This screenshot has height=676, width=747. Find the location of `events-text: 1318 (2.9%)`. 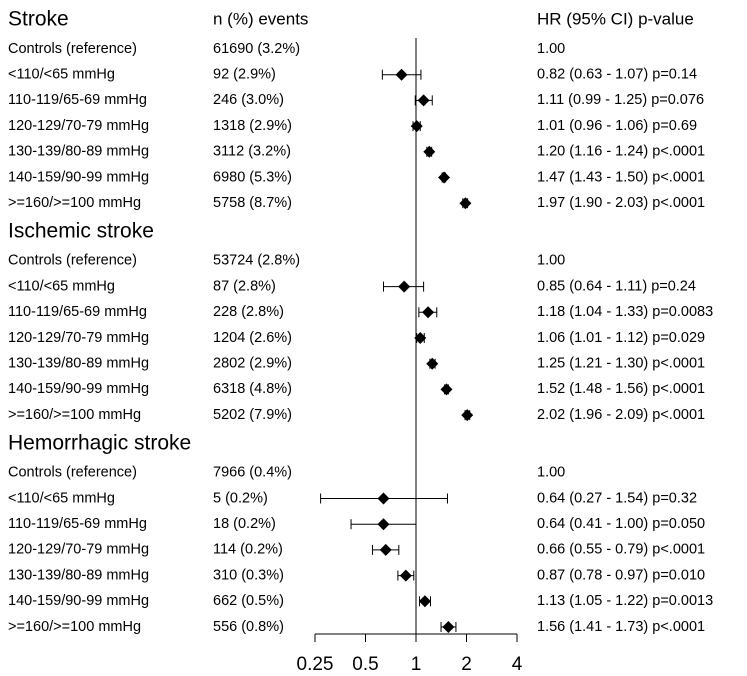

events-text: 1318 (2.9%) is located at coordinates (252, 126).